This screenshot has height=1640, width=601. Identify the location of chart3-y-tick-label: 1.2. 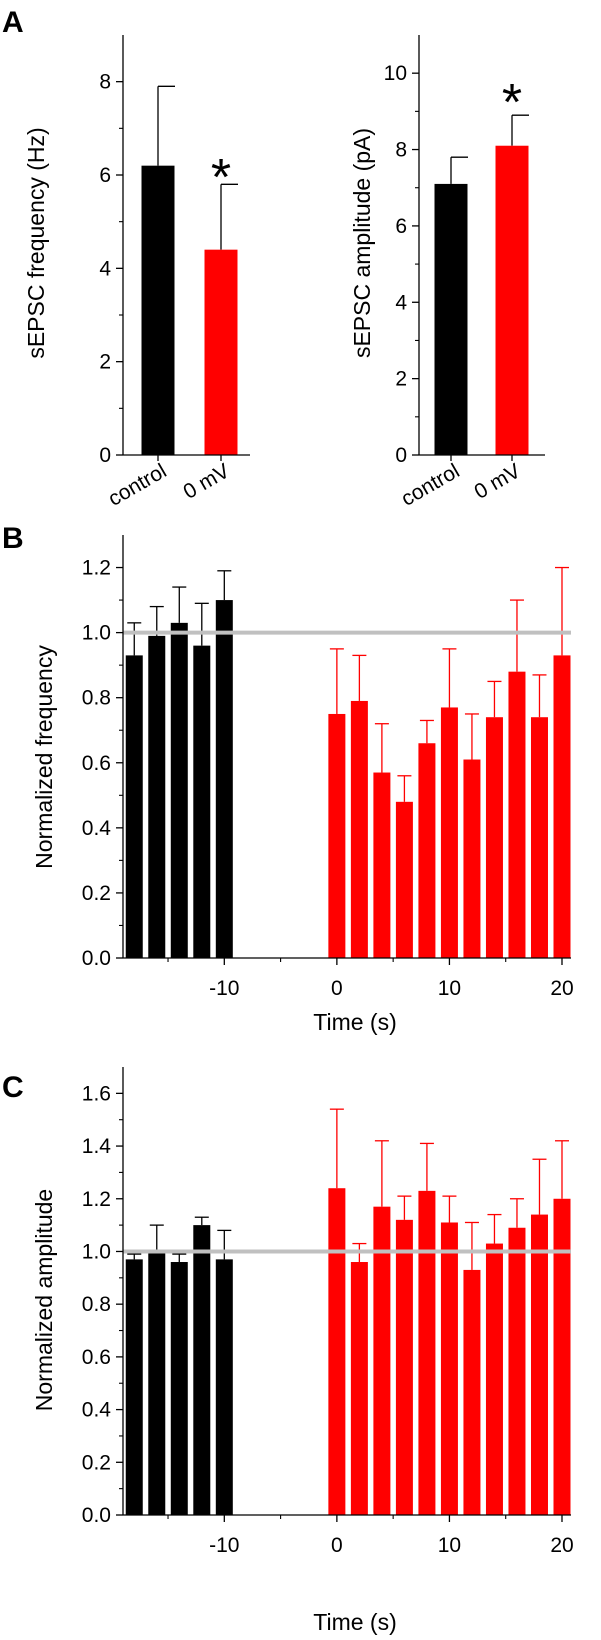
(96, 1199).